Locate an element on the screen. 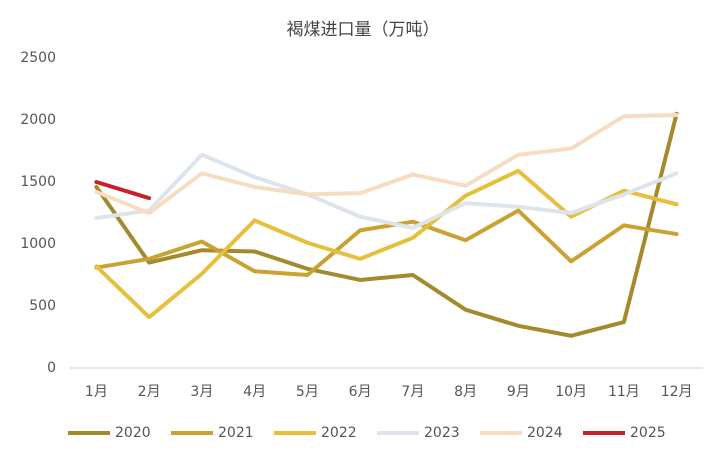  x-tick-label: 10月 is located at coordinates (571, 392).